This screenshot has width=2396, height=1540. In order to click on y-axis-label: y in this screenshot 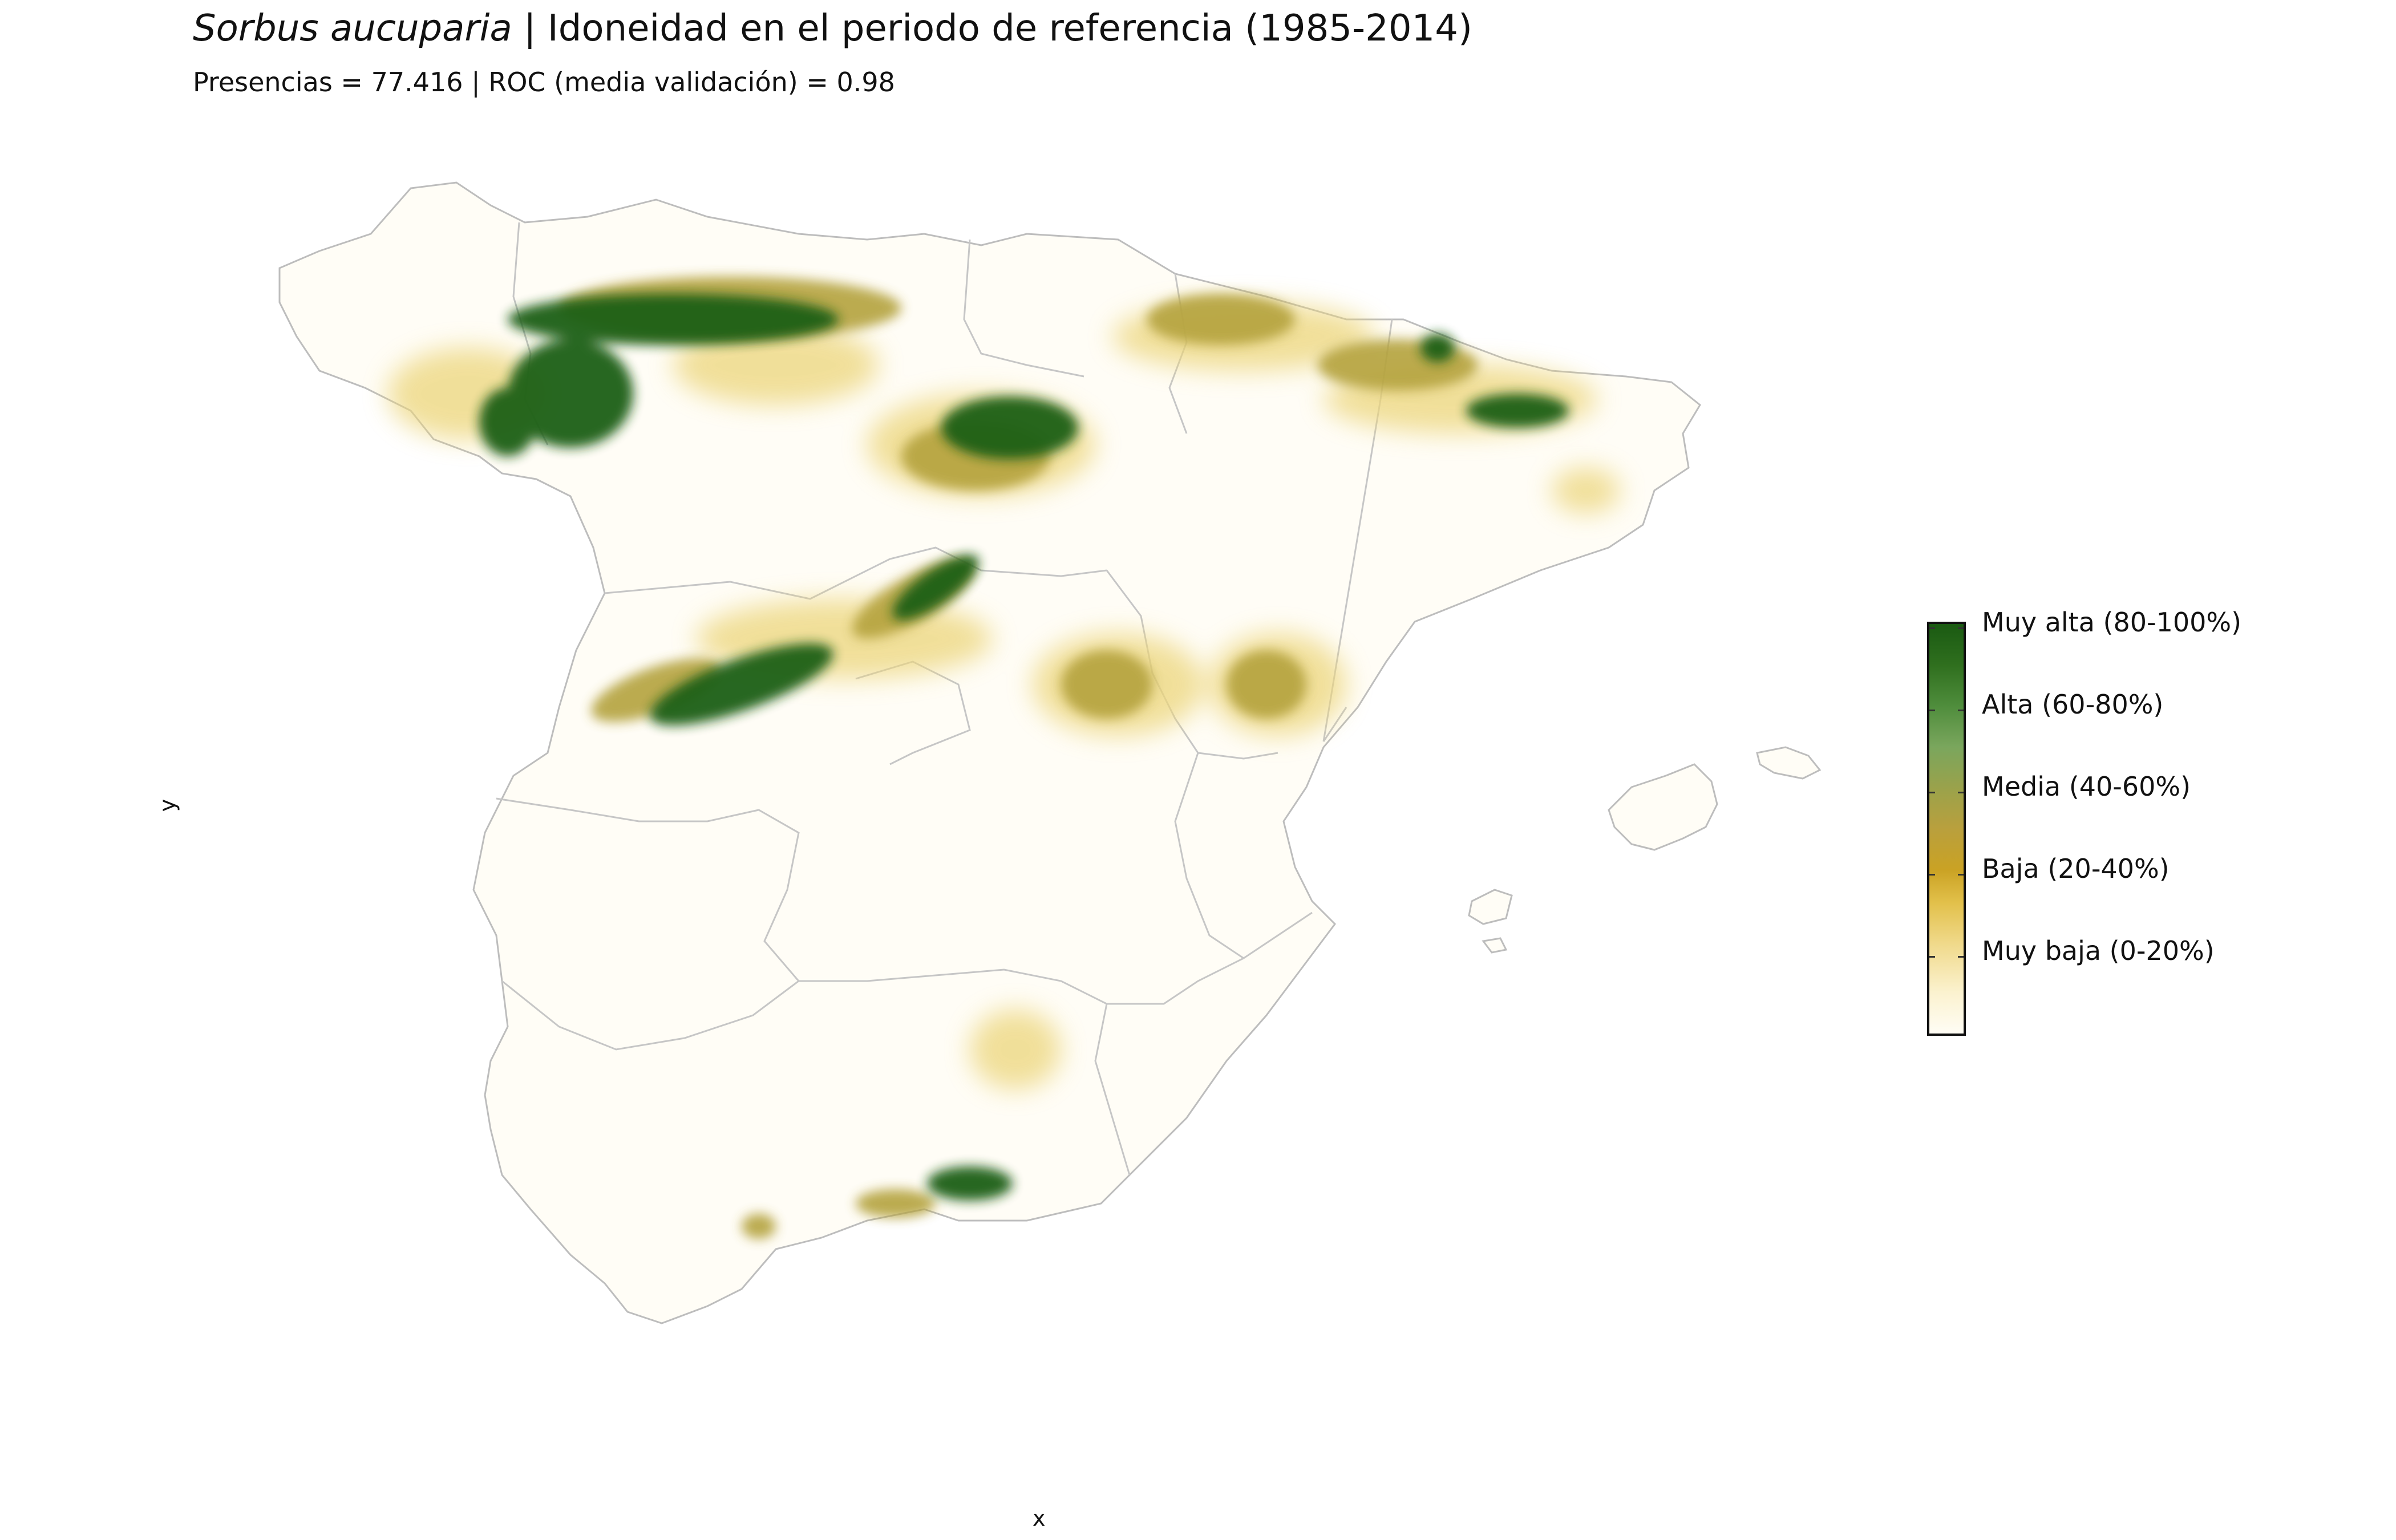, I will do `click(167, 805)`.